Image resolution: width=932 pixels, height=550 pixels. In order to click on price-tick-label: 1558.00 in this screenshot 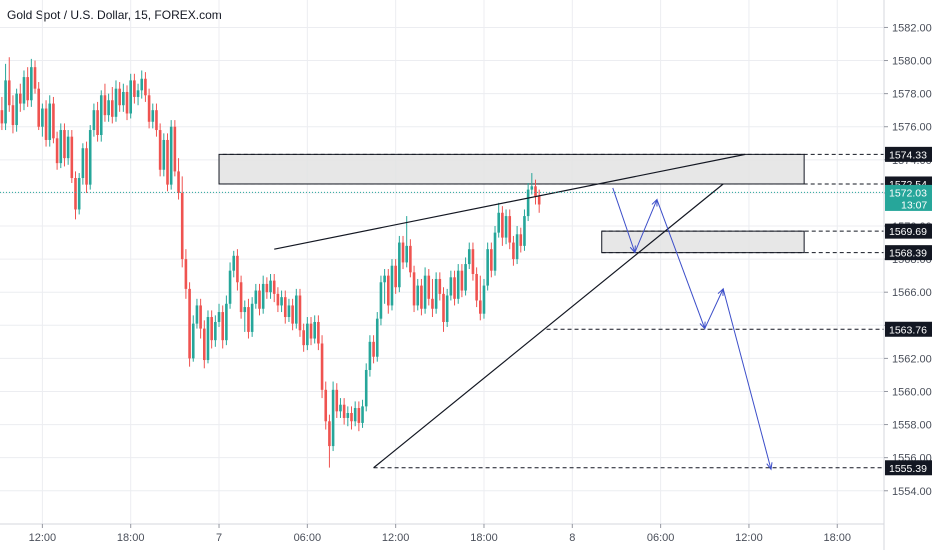, I will do `click(912, 426)`.